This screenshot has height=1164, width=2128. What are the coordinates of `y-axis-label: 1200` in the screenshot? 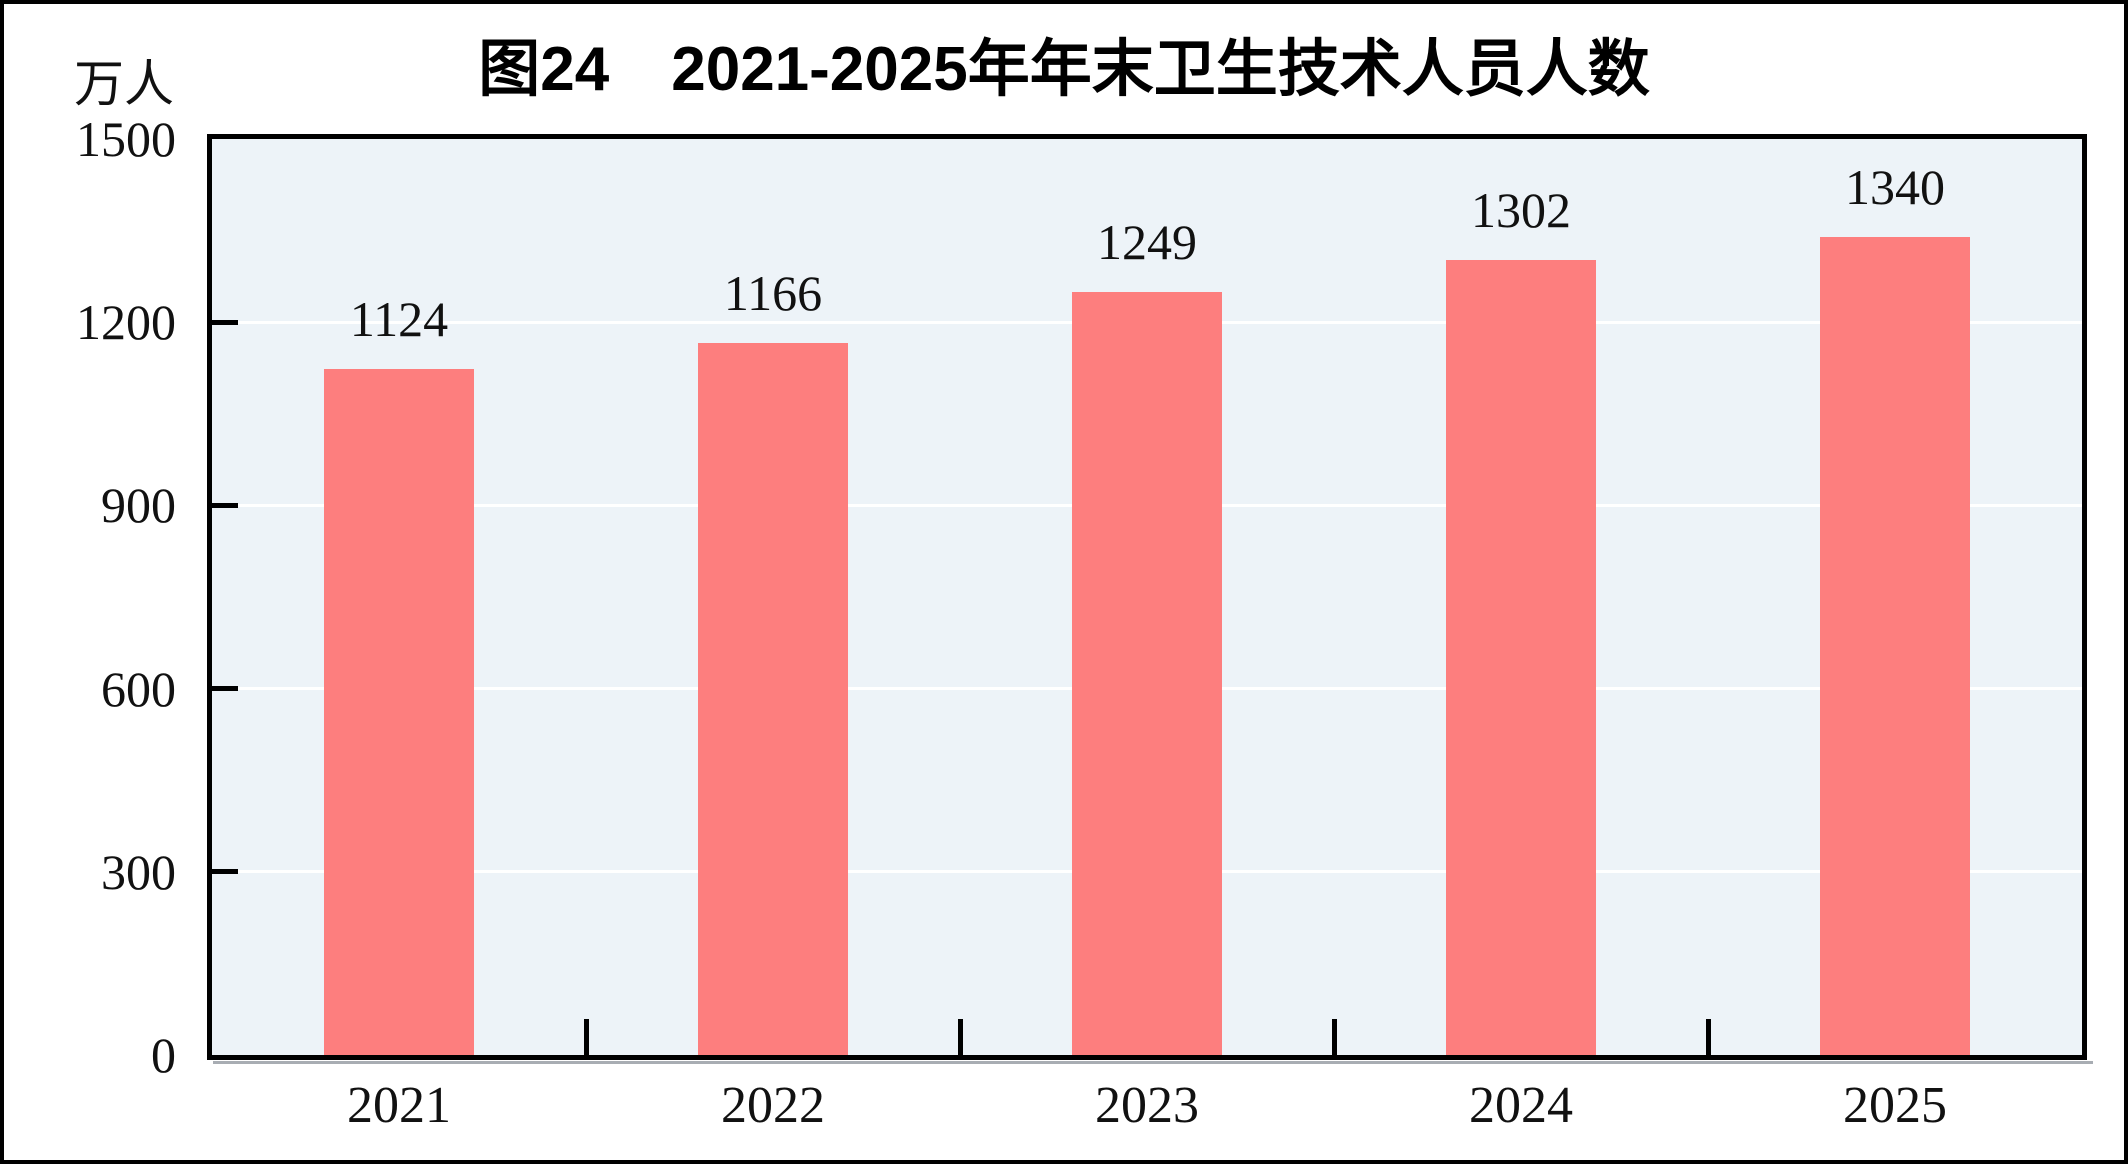 It's located at (126, 322).